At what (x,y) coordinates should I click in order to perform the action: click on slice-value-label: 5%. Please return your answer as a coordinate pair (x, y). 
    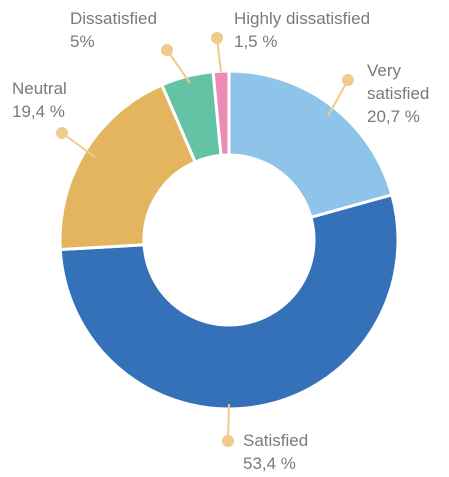
    Looking at the image, I should click on (82, 41).